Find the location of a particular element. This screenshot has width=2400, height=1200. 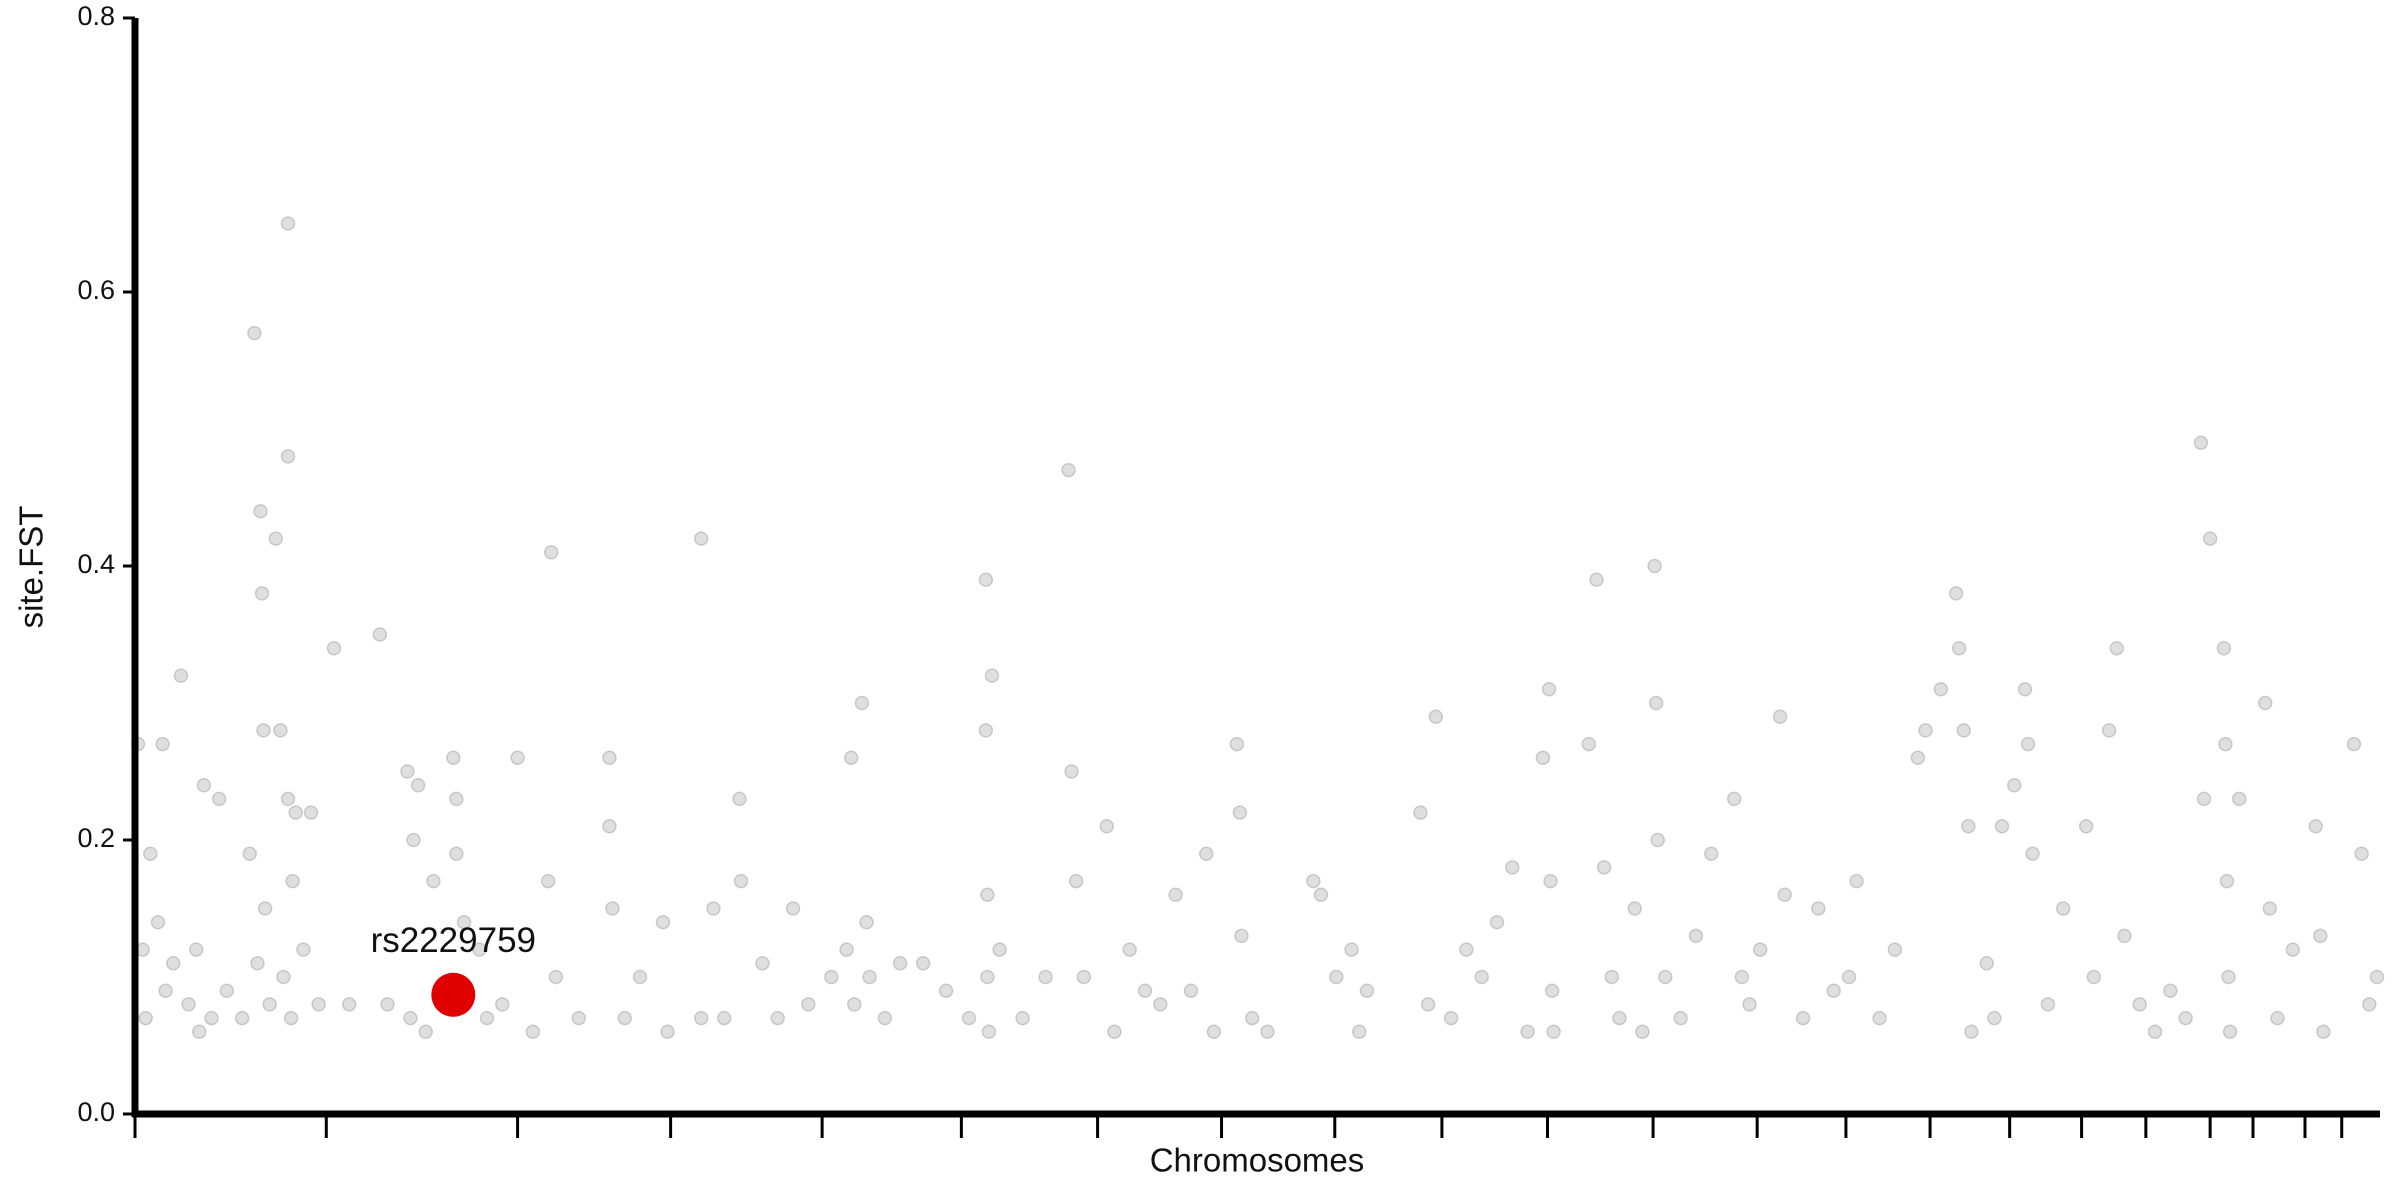

highlight-label: rs2229759 is located at coordinates (453, 940).